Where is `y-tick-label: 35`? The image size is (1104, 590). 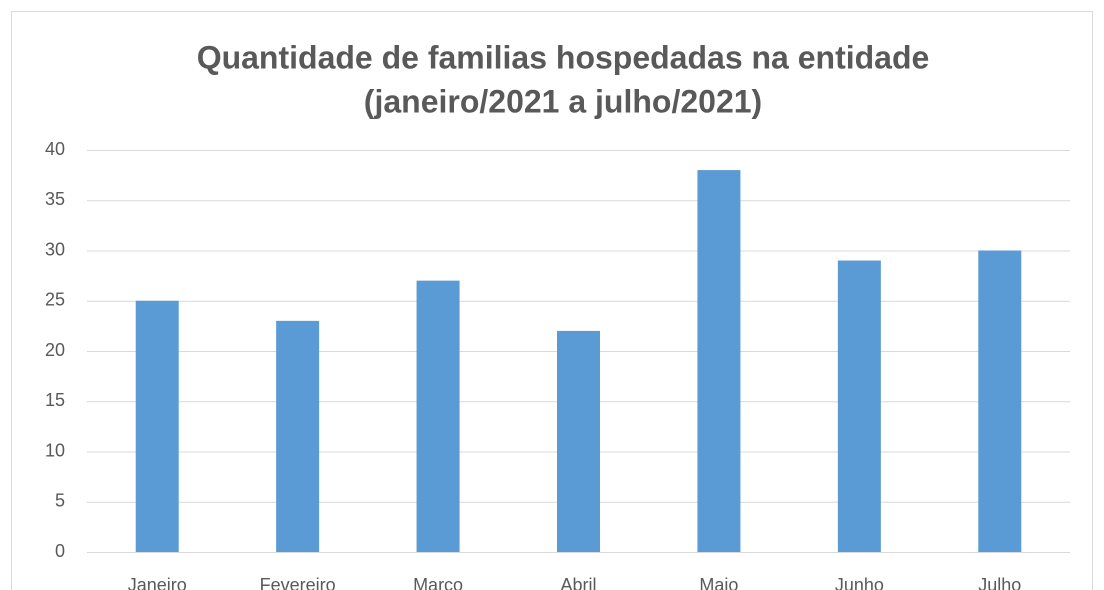 y-tick-label: 35 is located at coordinates (55, 199).